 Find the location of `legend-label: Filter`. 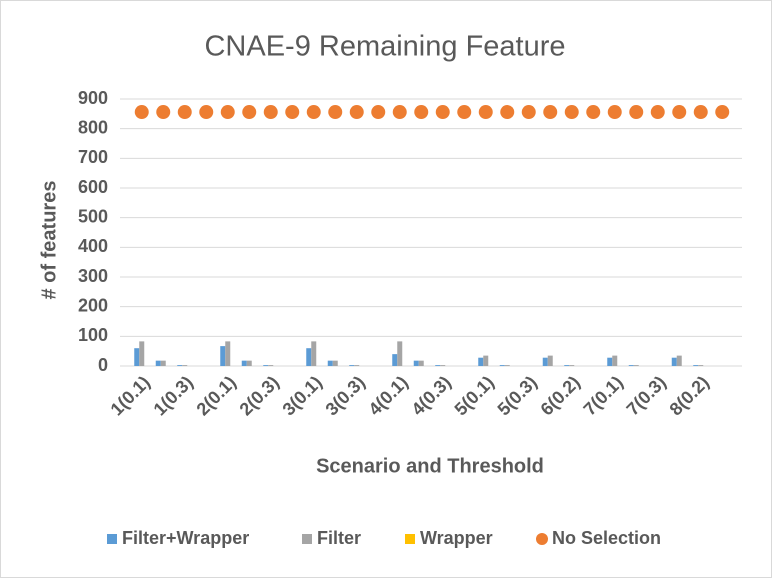

legend-label: Filter is located at coordinates (339, 538).